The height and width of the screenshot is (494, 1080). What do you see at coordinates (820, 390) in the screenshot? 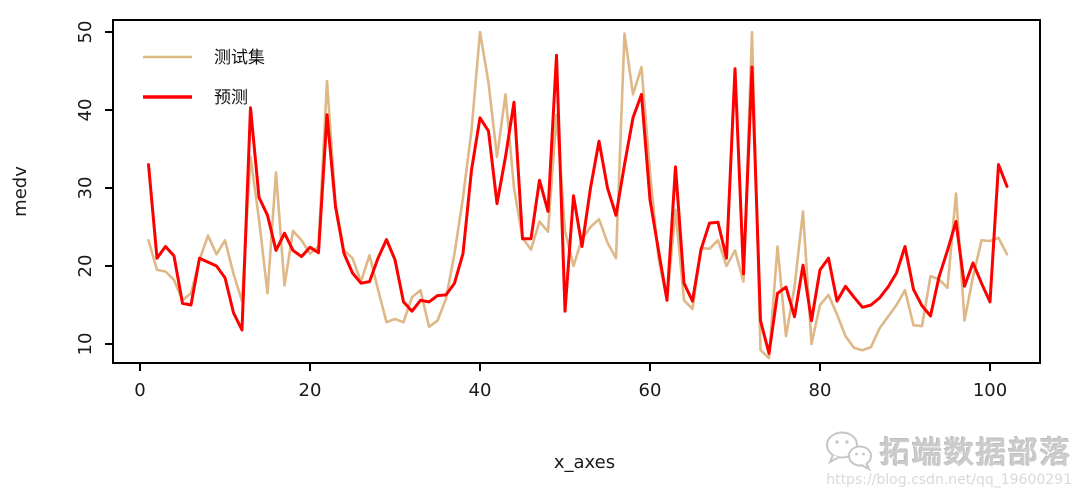
I see `x-tick-label: 80` at bounding box center [820, 390].